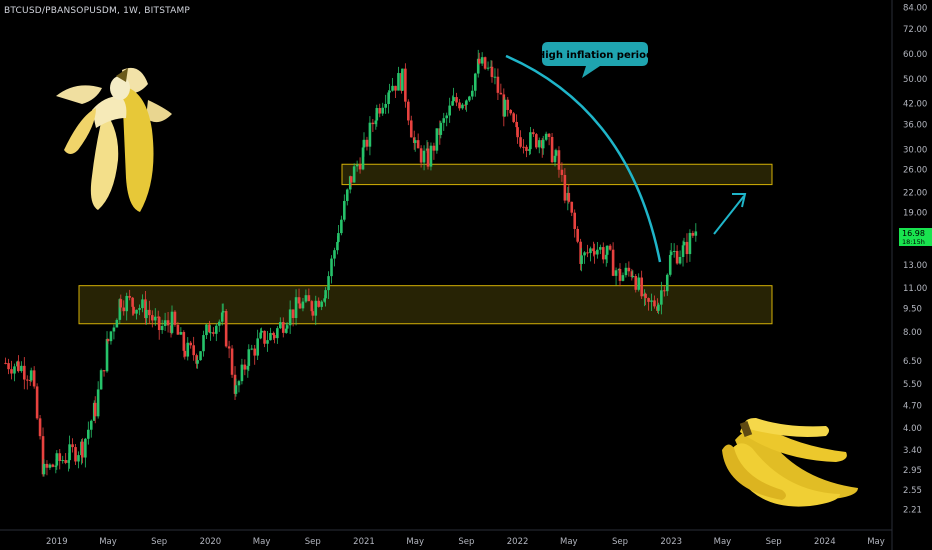 Image resolution: width=932 pixels, height=550 pixels. Describe the element at coordinates (595, 60) in the screenshot. I see `annotation-callout: High inflation period` at that location.